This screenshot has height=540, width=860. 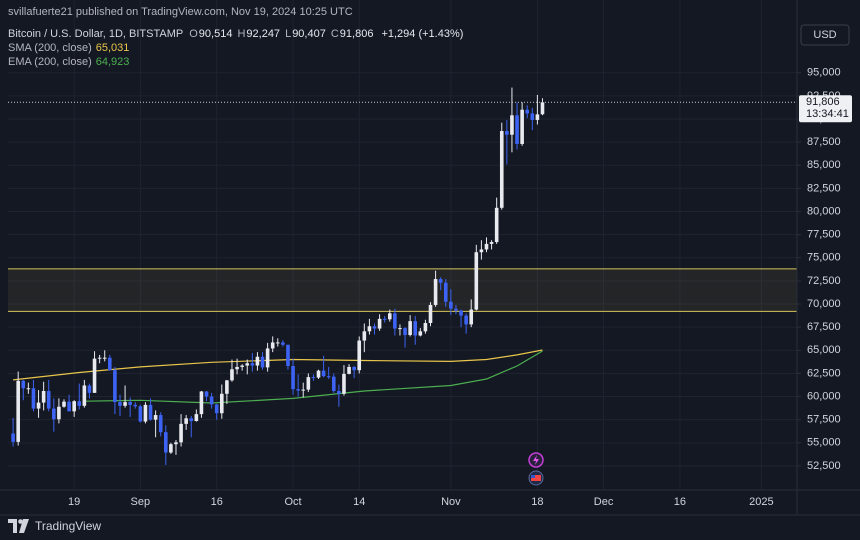 What do you see at coordinates (823, 102) in the screenshot?
I see `price-tag-price: 91,806` at bounding box center [823, 102].